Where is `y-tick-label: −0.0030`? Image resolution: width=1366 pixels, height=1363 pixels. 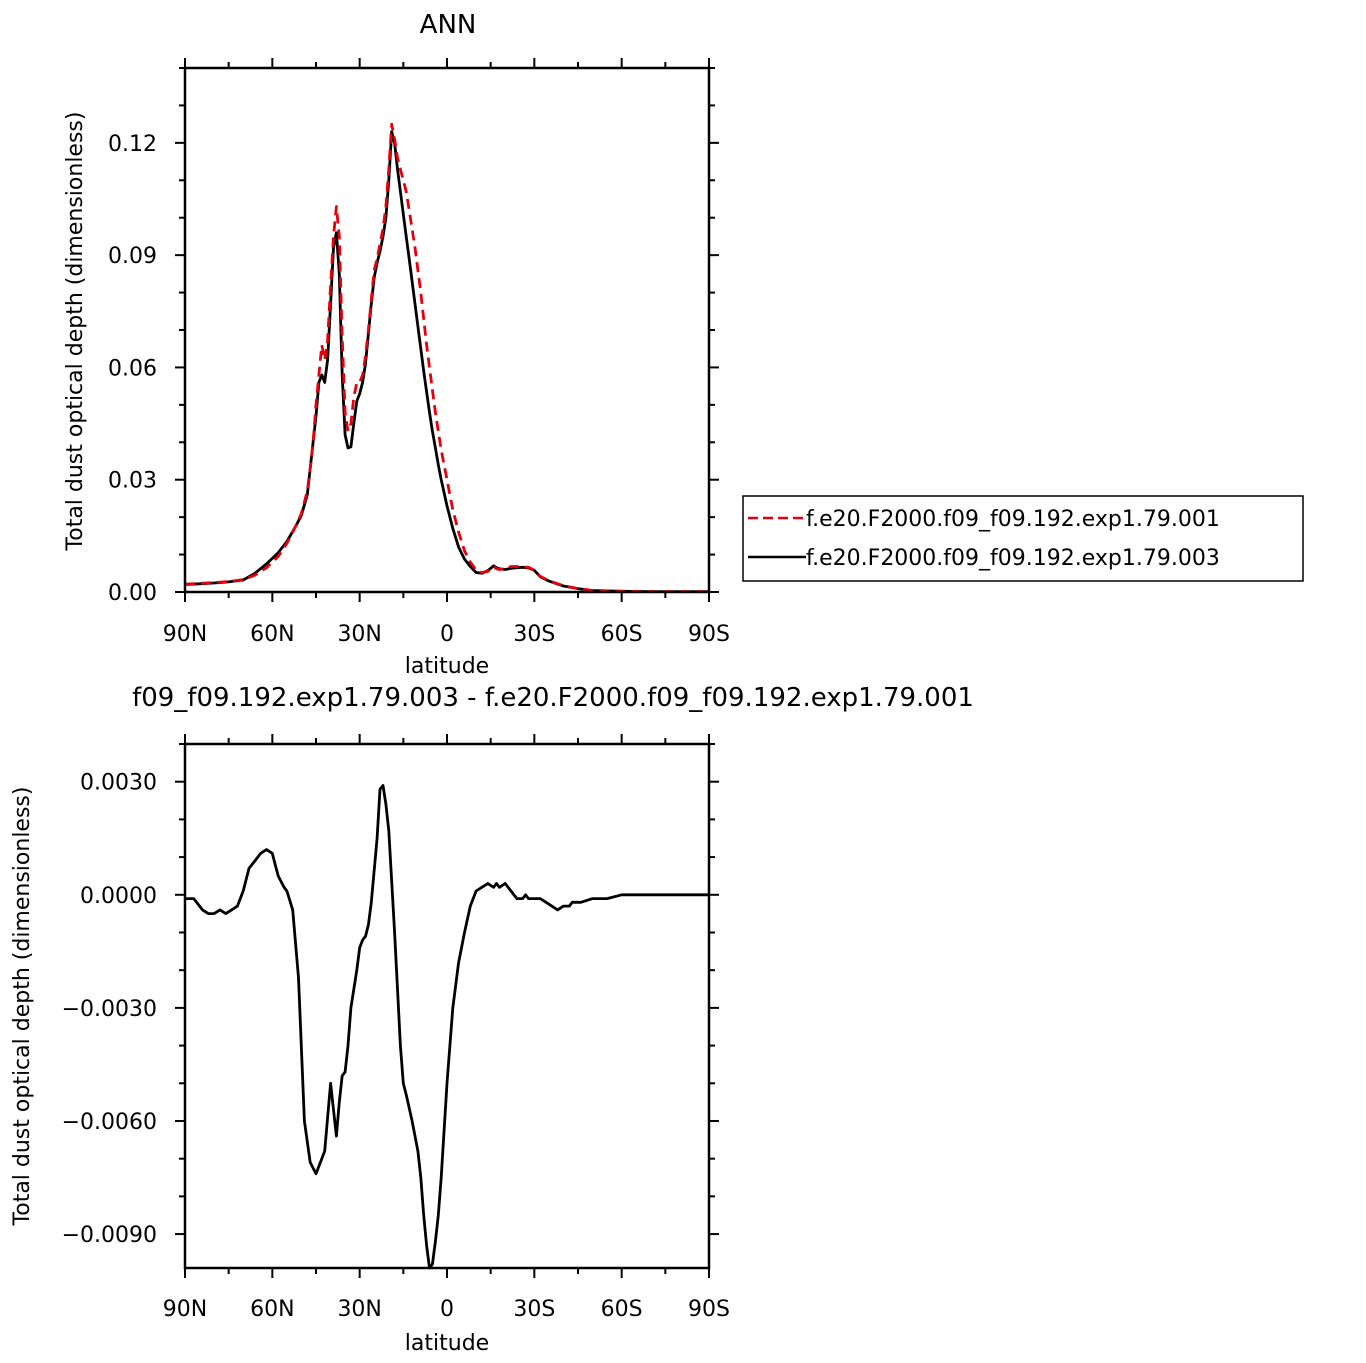
y-tick-label: −0.0030 is located at coordinates (109, 1009).